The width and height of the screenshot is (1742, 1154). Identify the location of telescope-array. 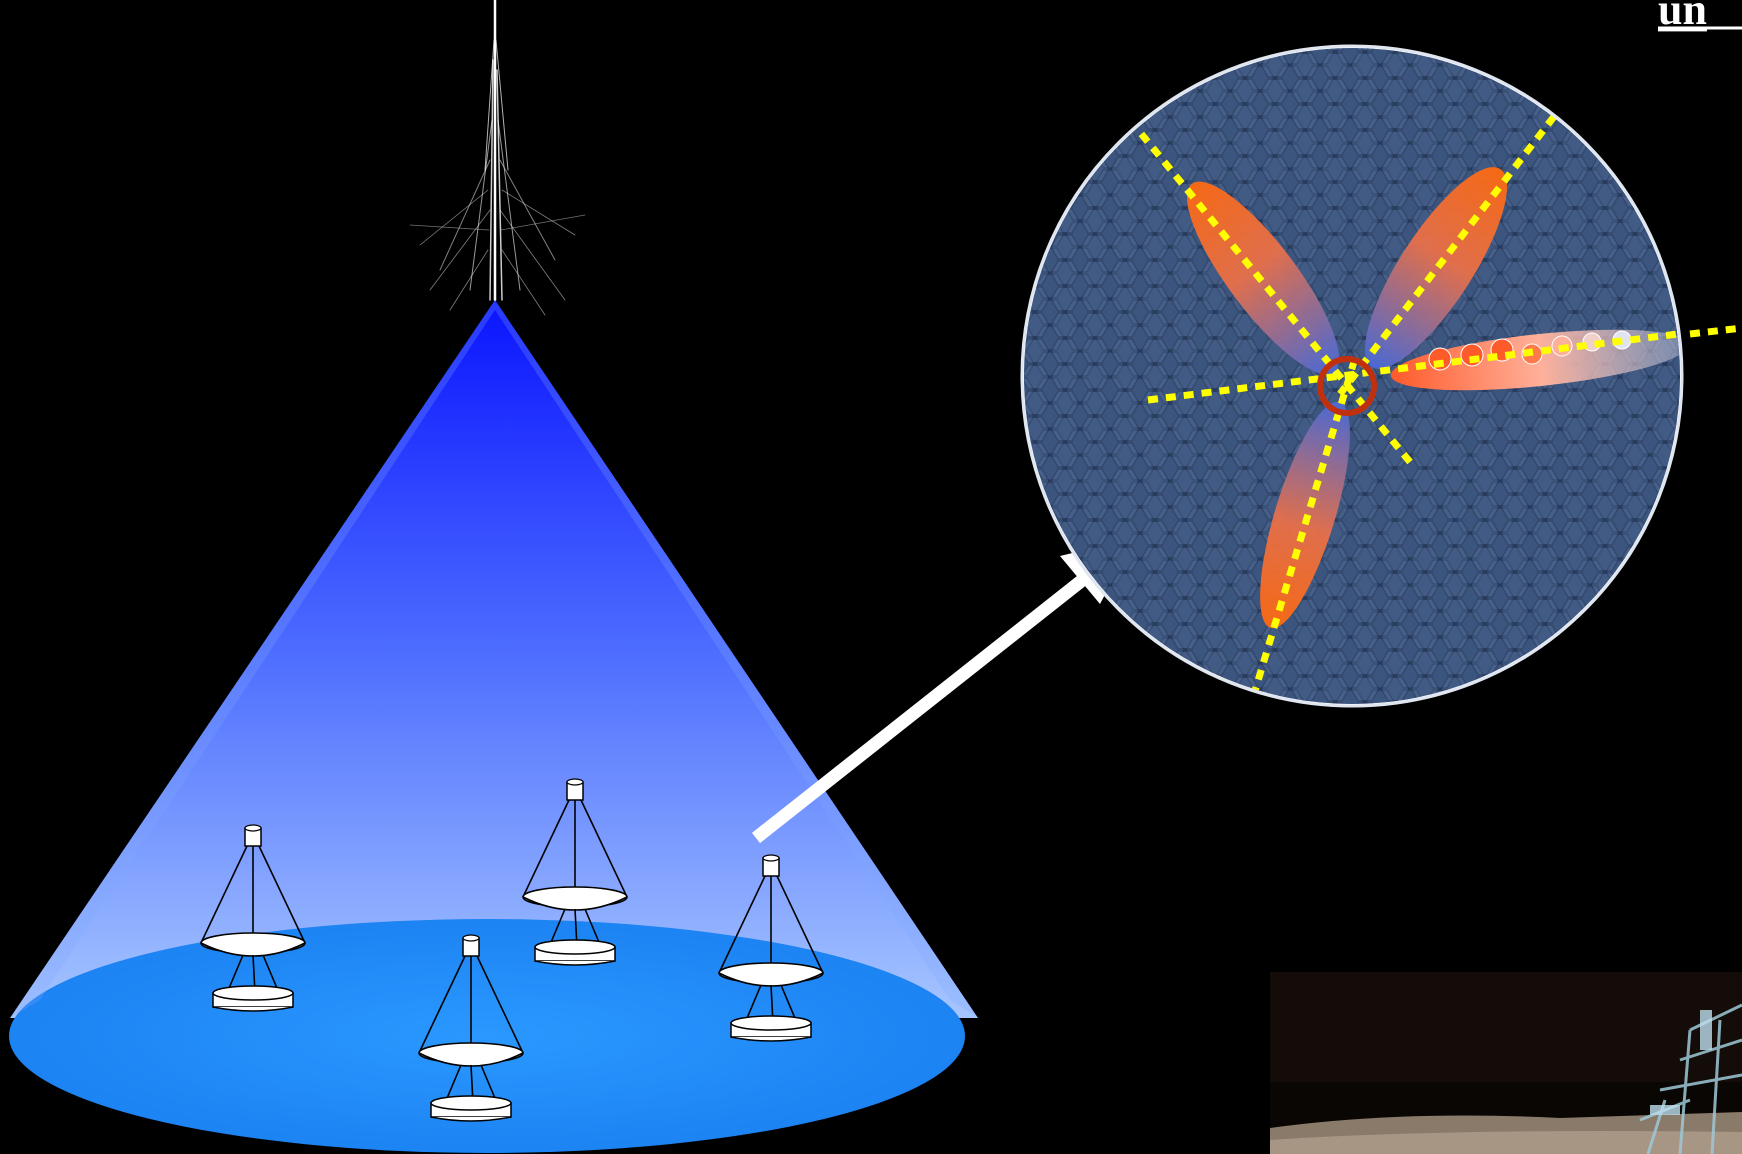
(512, 950).